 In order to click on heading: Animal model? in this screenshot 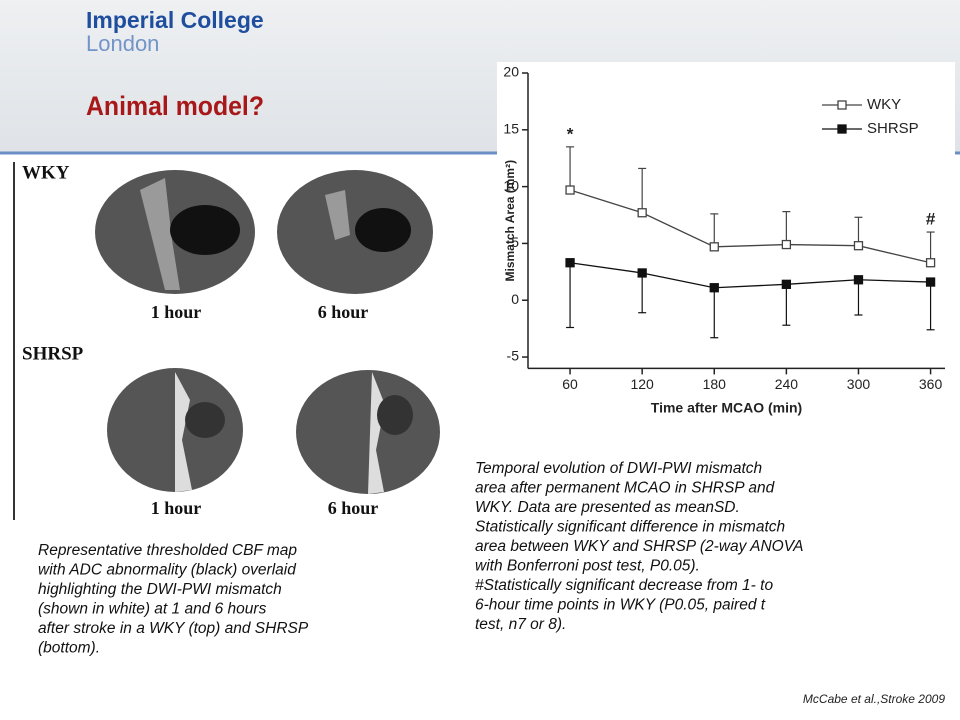, I will do `click(175, 106)`.